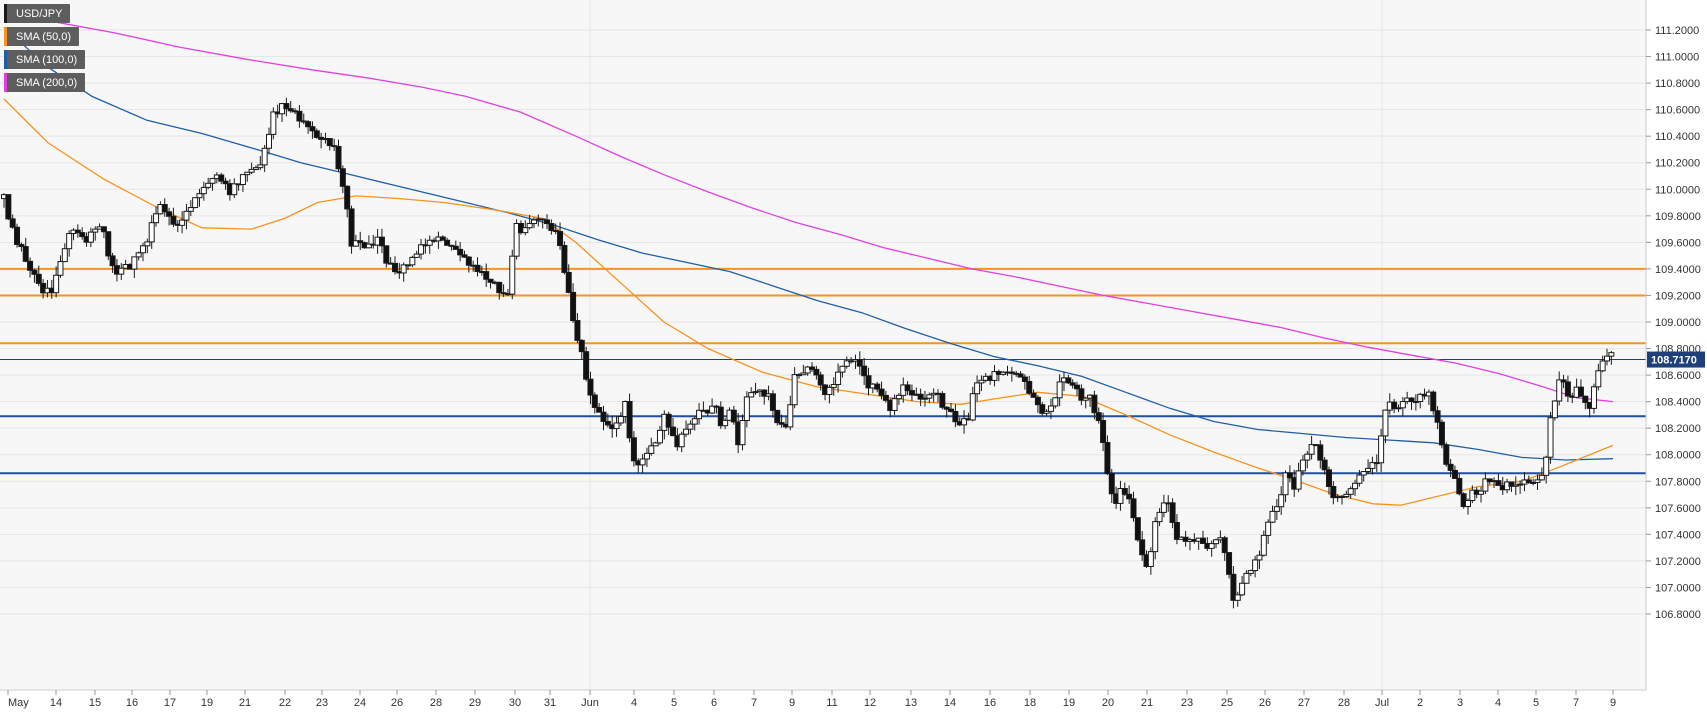 The width and height of the screenshot is (1707, 712). What do you see at coordinates (911, 703) in the screenshot?
I see `time-tick-label: 13` at bounding box center [911, 703].